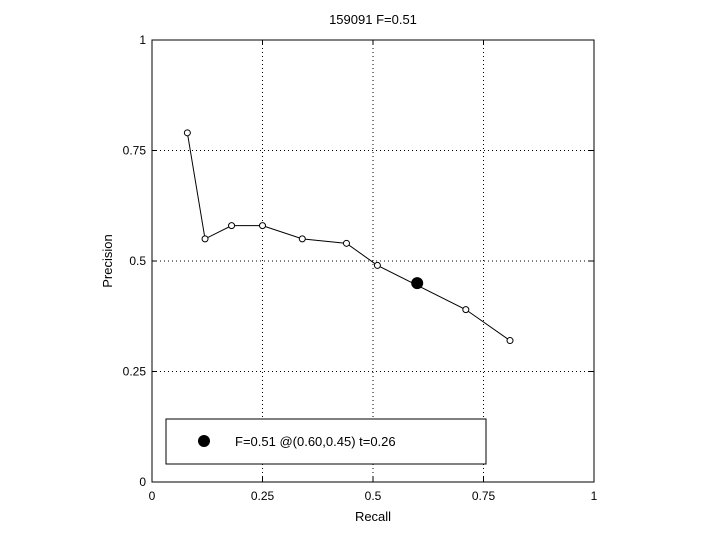 This screenshot has width=720, height=540. What do you see at coordinates (484, 496) in the screenshot?
I see `x-tick-label: 0.75` at bounding box center [484, 496].